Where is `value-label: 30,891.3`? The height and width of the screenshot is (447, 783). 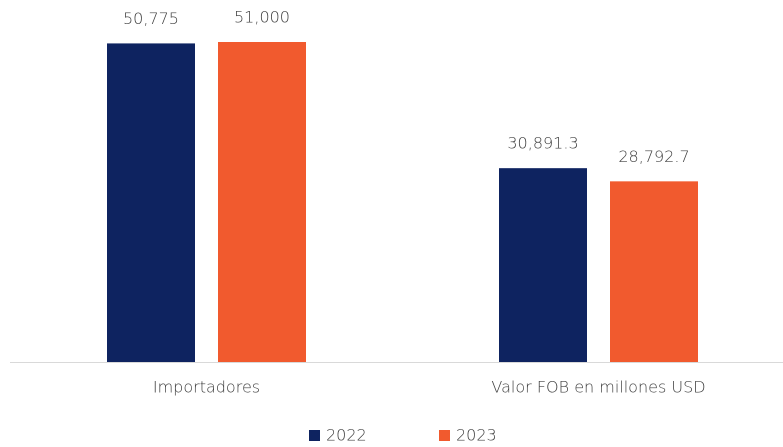
value-label: 30,891.3 is located at coordinates (542, 143).